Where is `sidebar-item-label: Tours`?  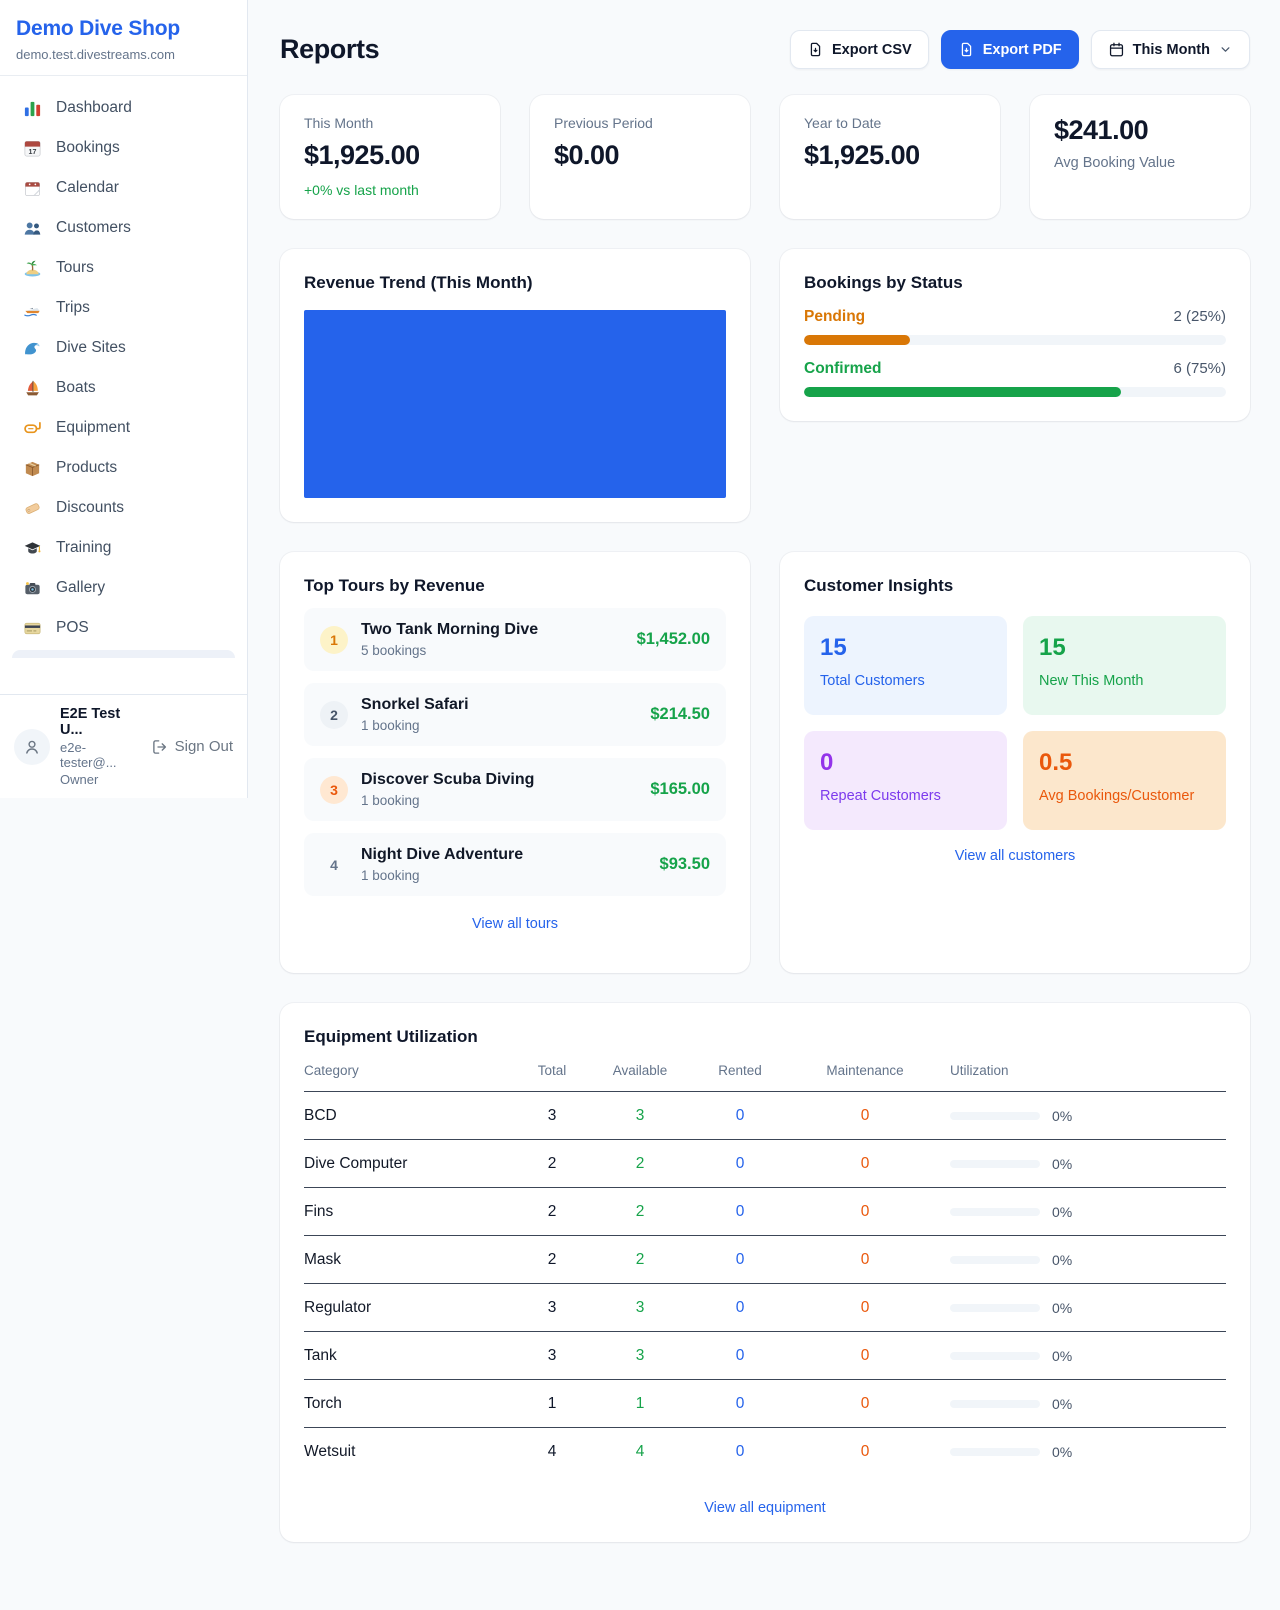 sidebar-item-label: Tours is located at coordinates (75, 267).